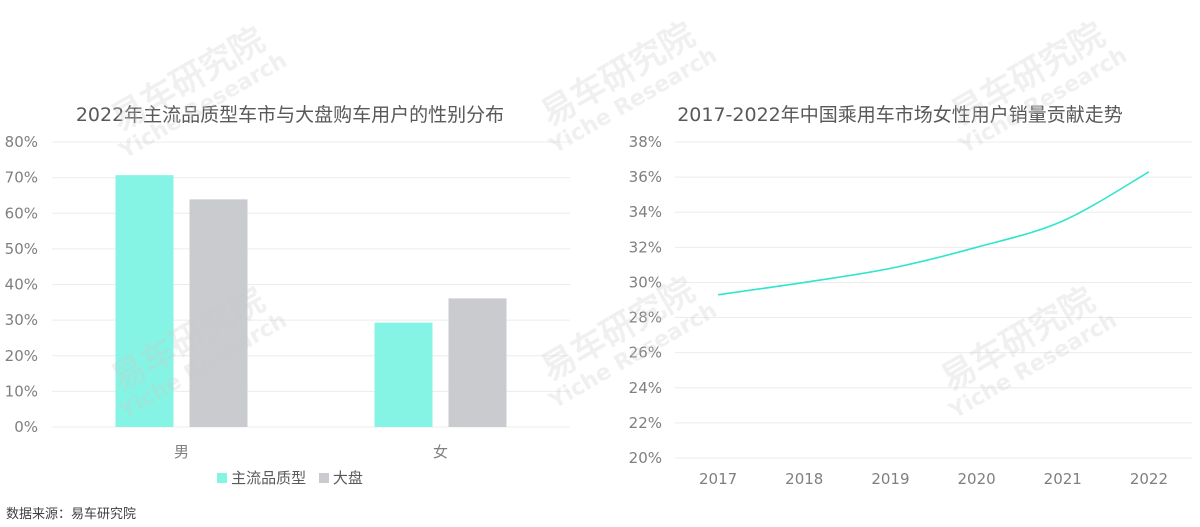 The image size is (1200, 527). What do you see at coordinates (645, 318) in the screenshot?
I see `line-y-tick-label: 28%` at bounding box center [645, 318].